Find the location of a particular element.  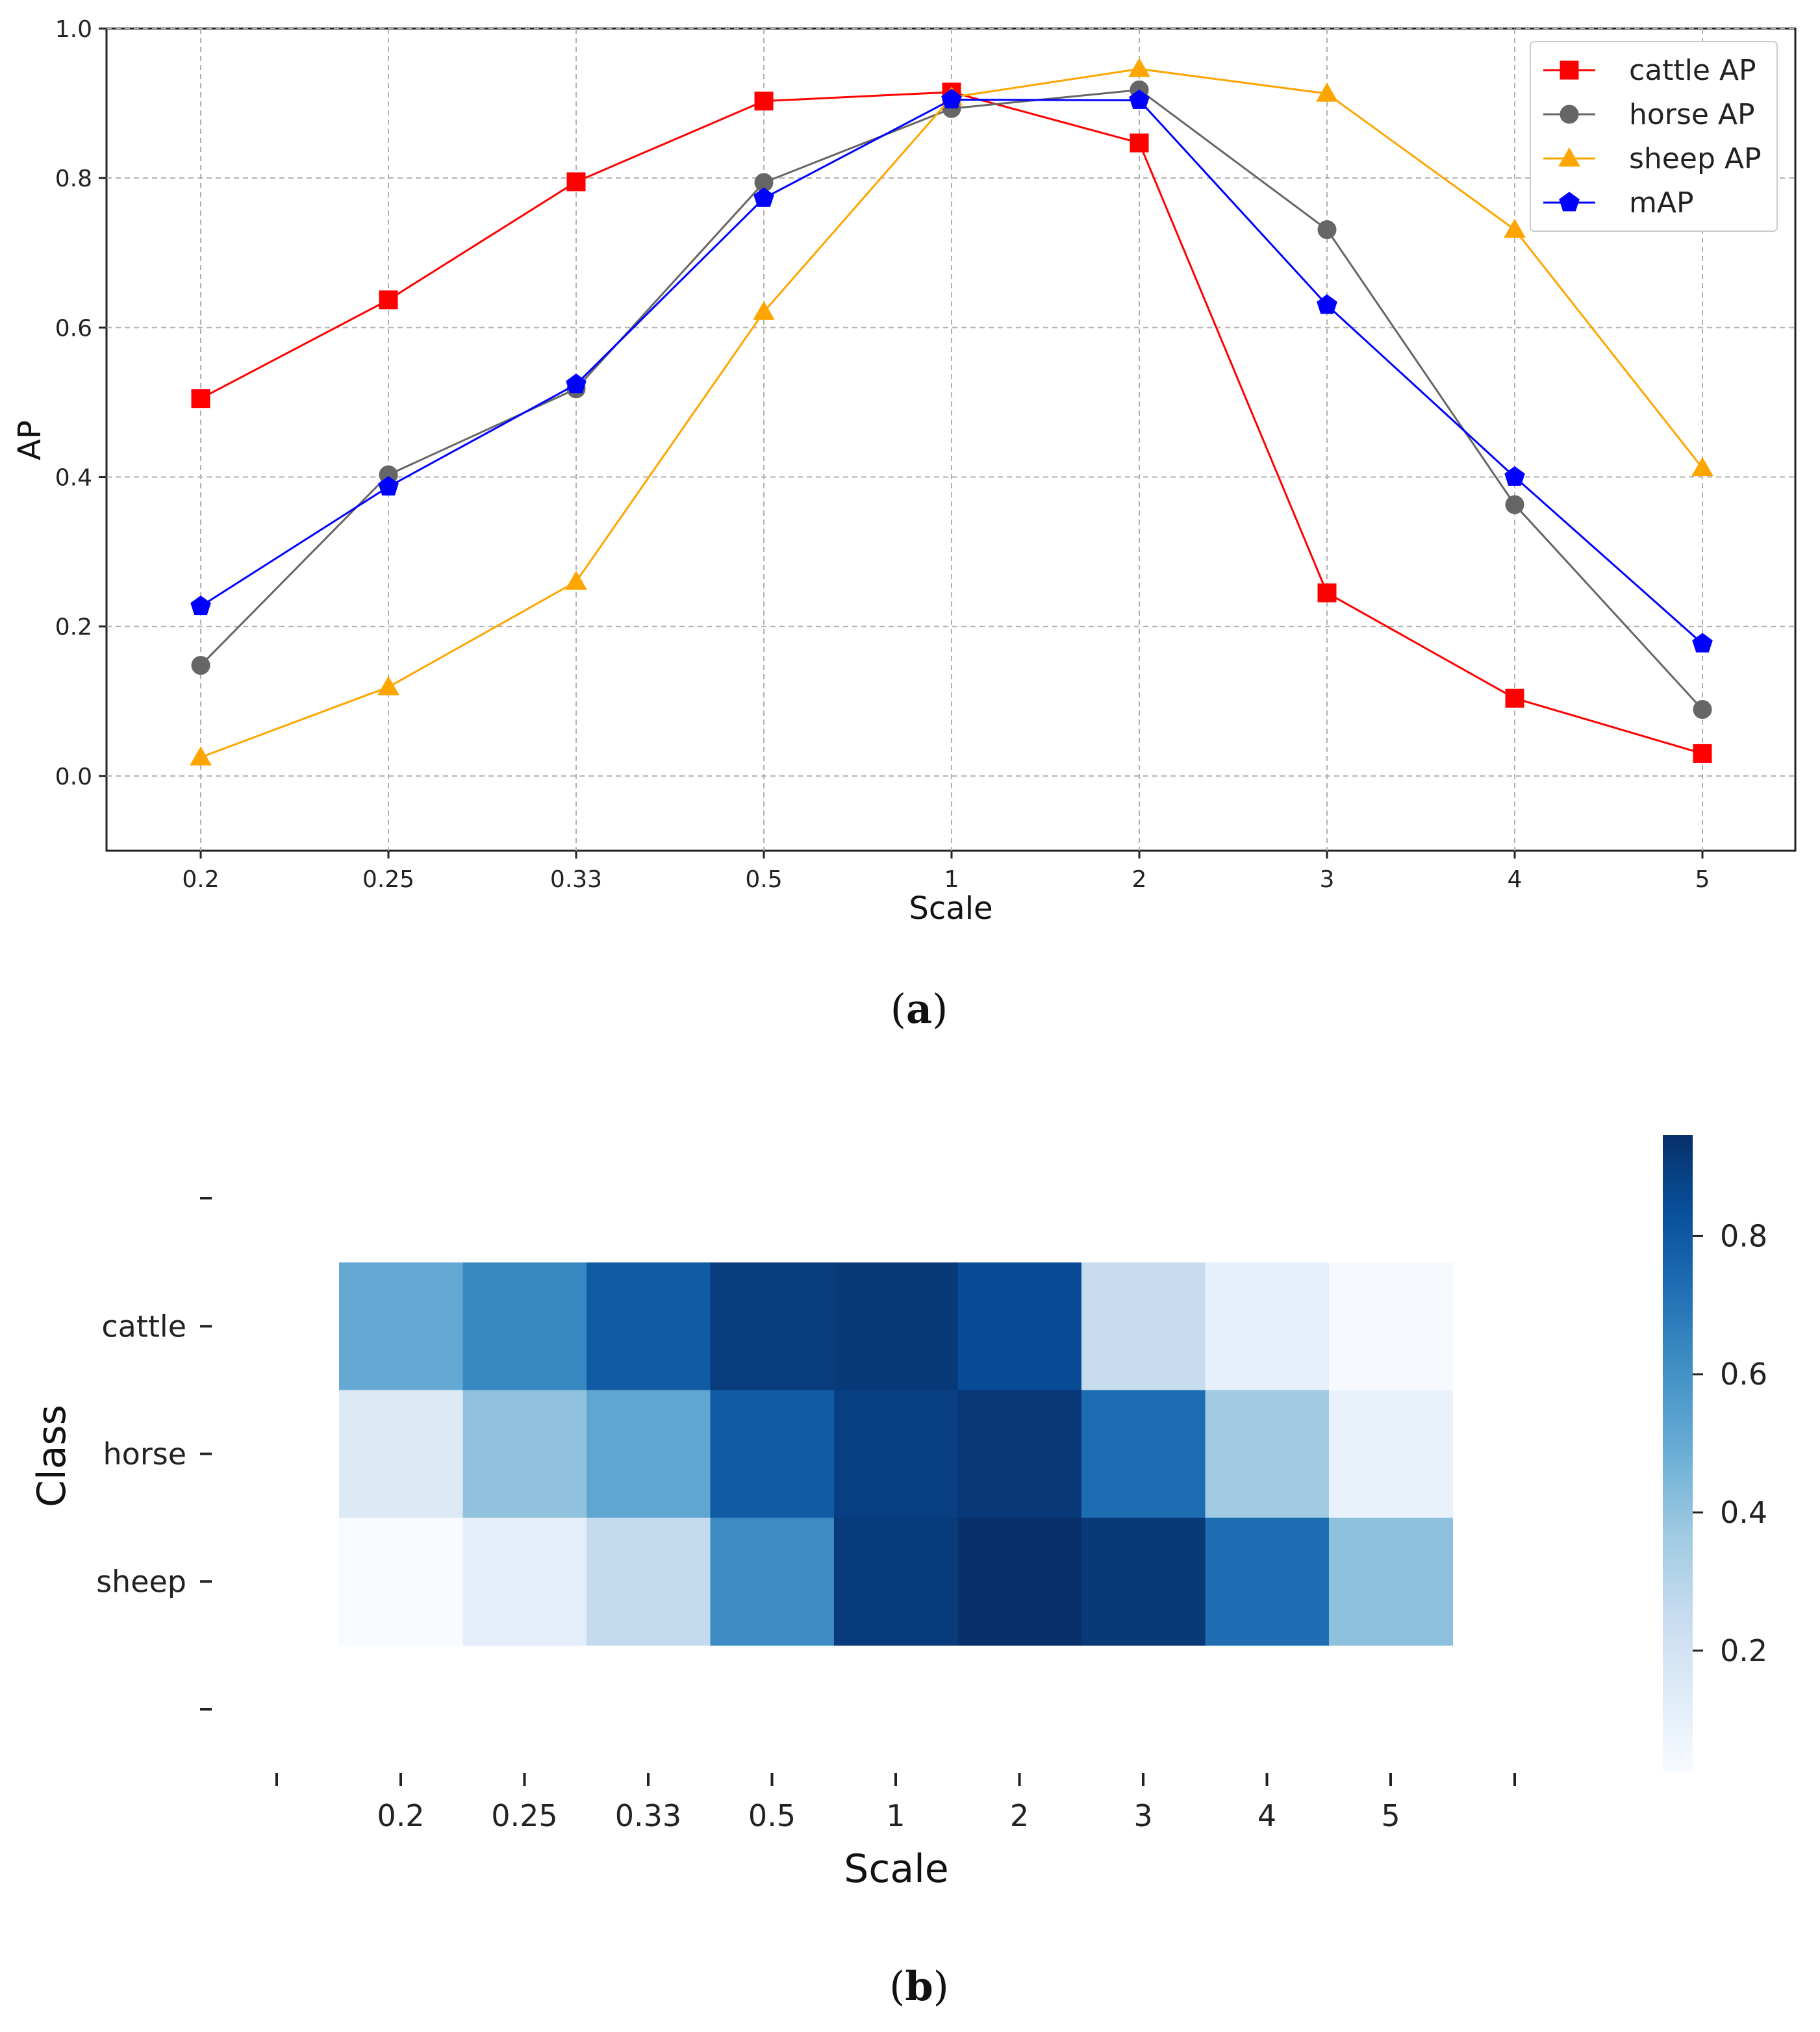

legend-label-cattle-ap: cattle AP is located at coordinates (1692, 71).